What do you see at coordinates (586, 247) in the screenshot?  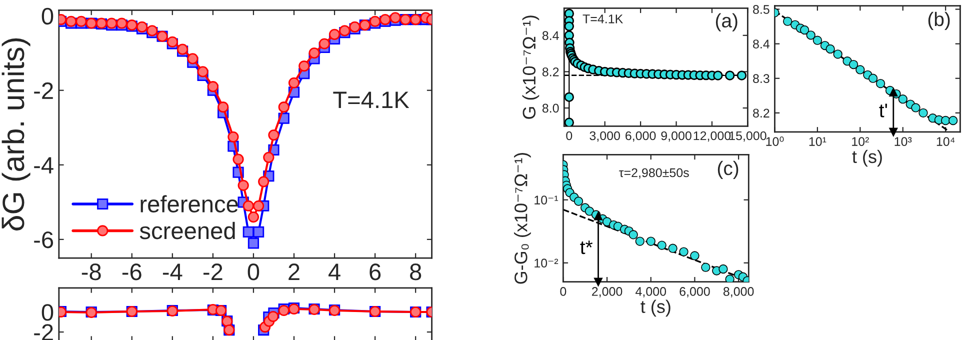 I see `ref-line-label: t*` at bounding box center [586, 247].